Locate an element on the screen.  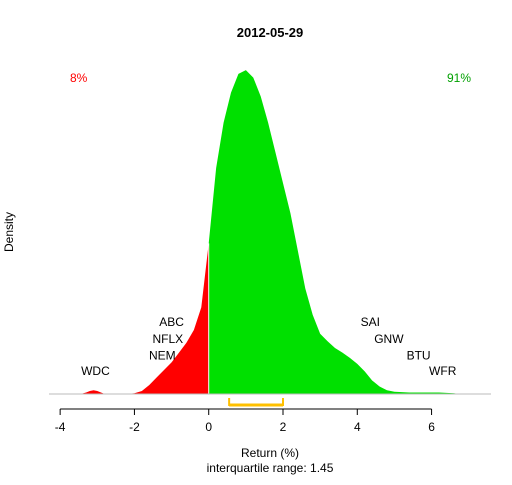
chart-title: 2012-05-29 is located at coordinates (270, 32).